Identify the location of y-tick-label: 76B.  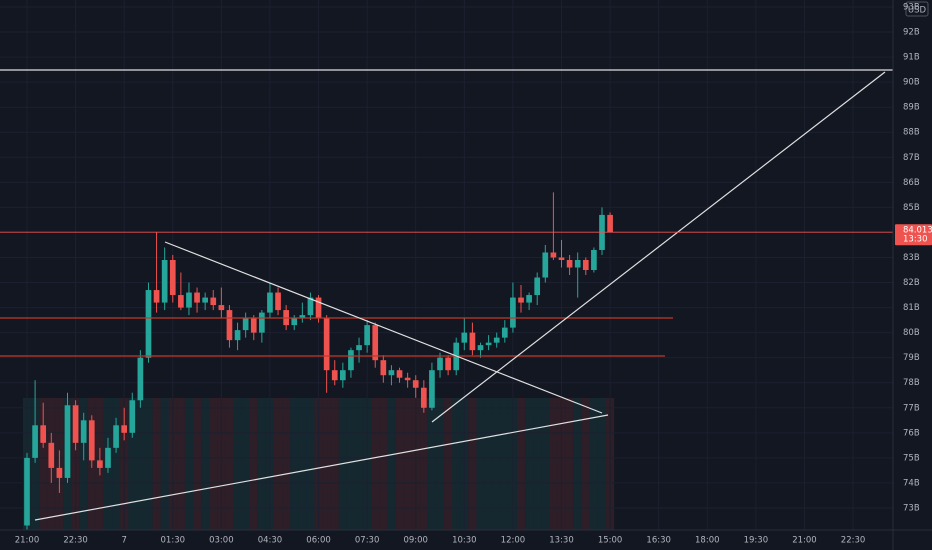
(911, 433).